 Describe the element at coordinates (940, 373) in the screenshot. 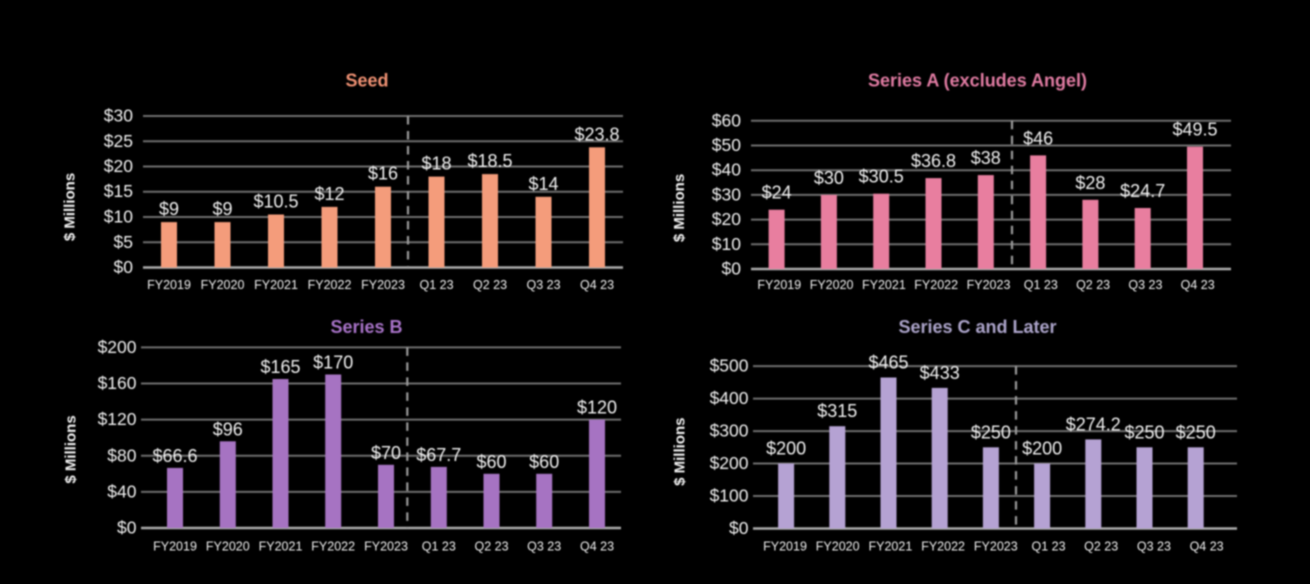

I see `svg-text: $433` at that location.